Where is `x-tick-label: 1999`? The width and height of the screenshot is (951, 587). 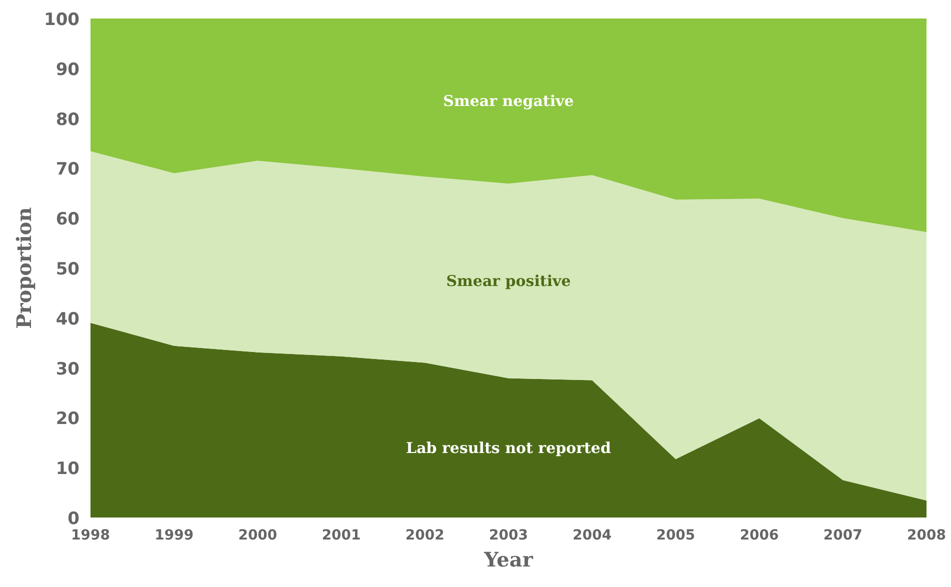 x-tick-label: 1999 is located at coordinates (174, 536).